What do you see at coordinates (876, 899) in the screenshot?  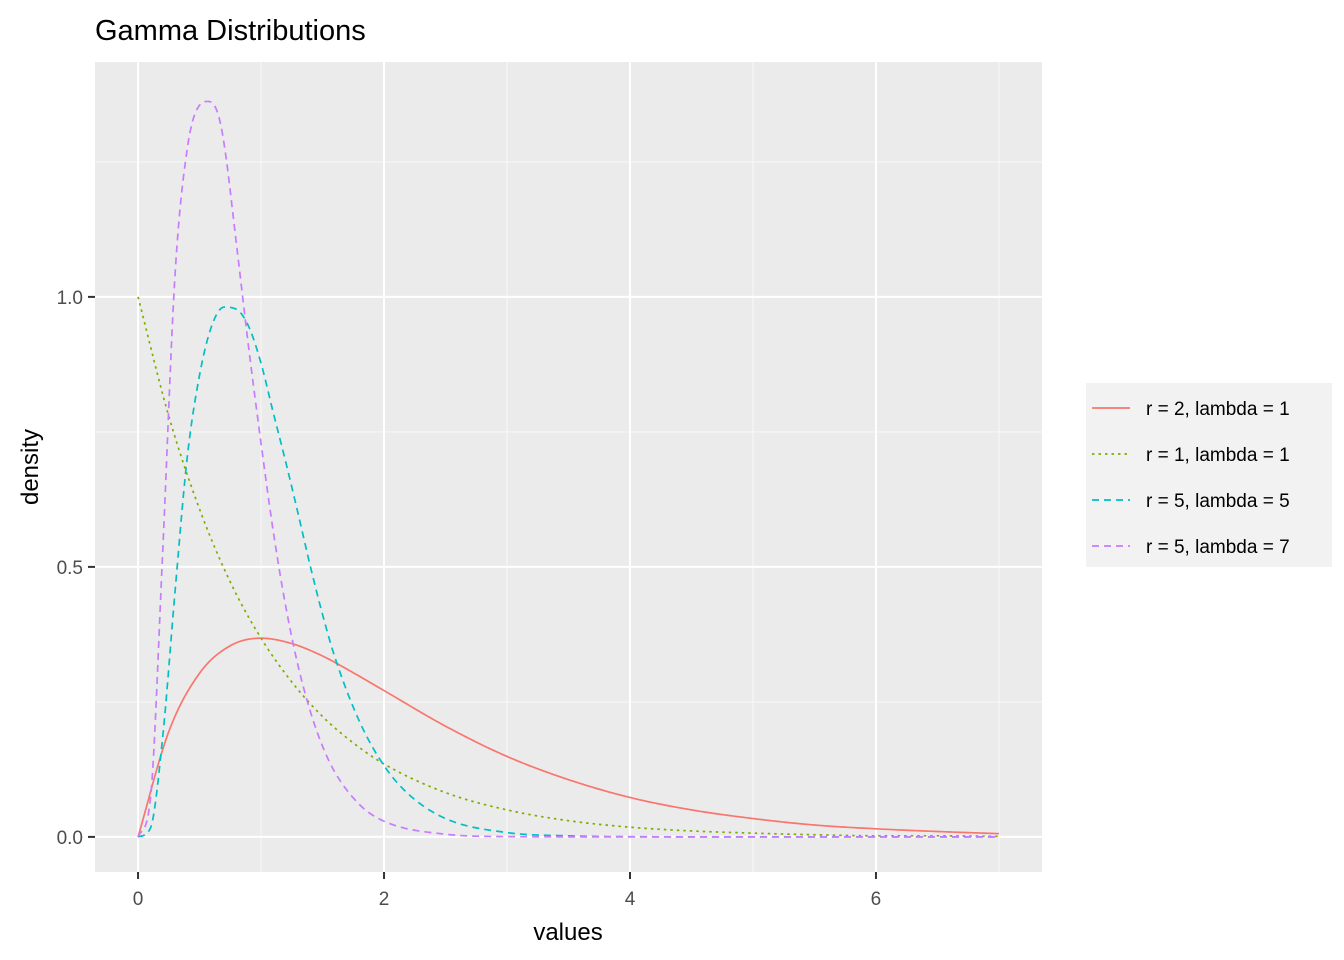 I see `x-tick-label: 6` at bounding box center [876, 899].